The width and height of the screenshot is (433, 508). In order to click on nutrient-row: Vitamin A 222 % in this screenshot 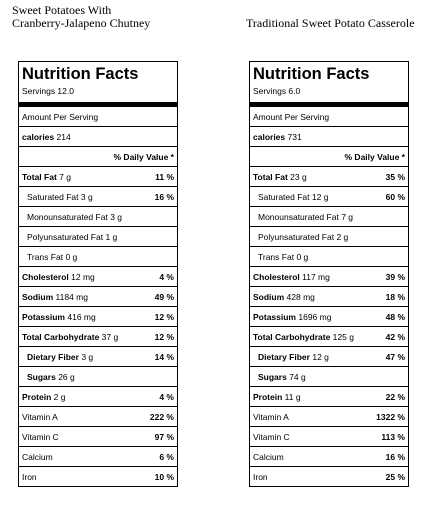, I will do `click(98, 417)`.